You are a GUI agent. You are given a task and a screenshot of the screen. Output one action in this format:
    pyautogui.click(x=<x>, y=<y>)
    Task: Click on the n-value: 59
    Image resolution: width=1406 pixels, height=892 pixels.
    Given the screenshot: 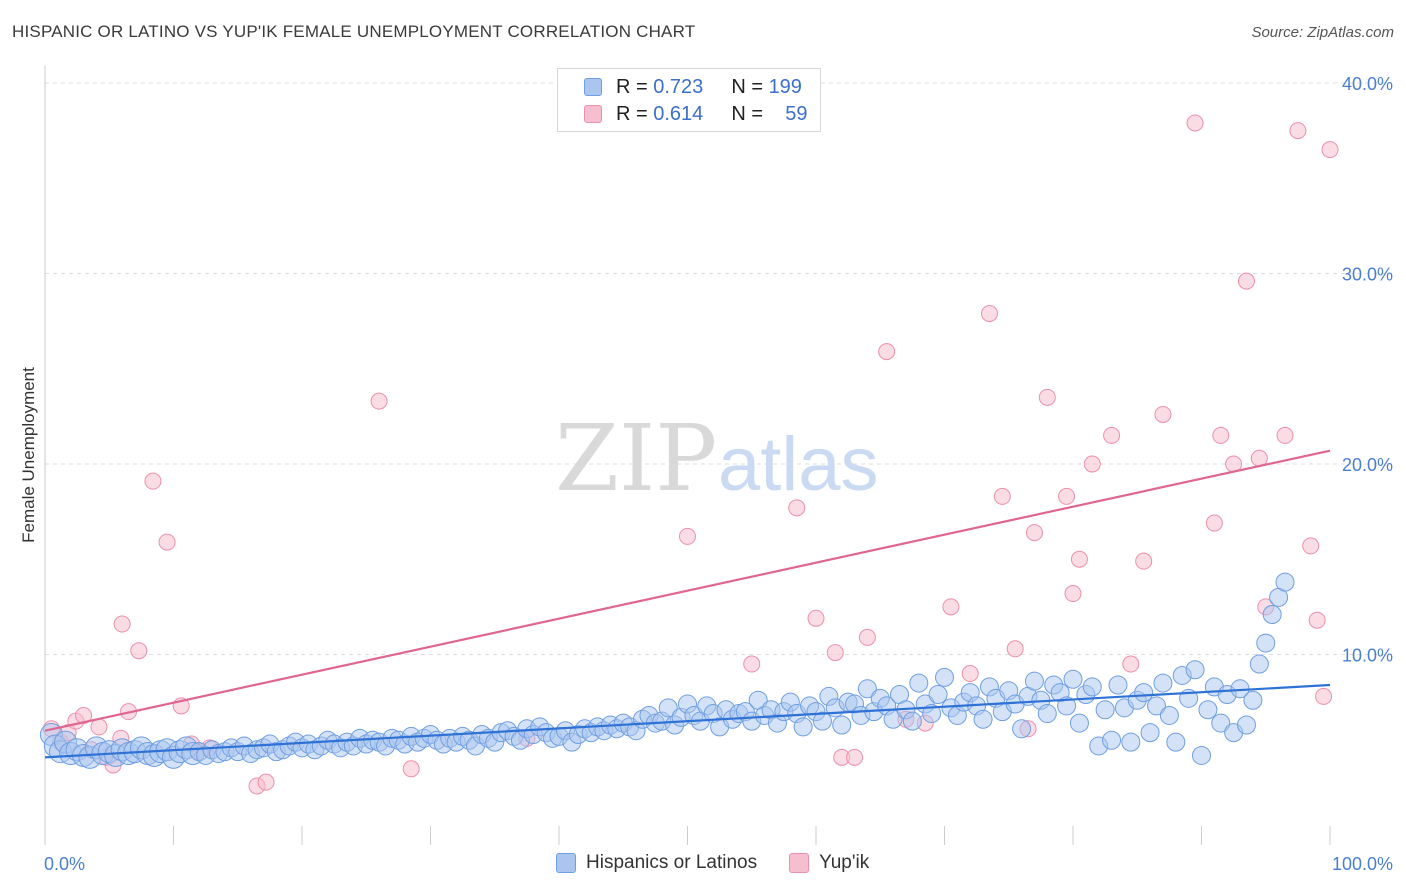 What is the action you would take?
    pyautogui.click(x=796, y=113)
    